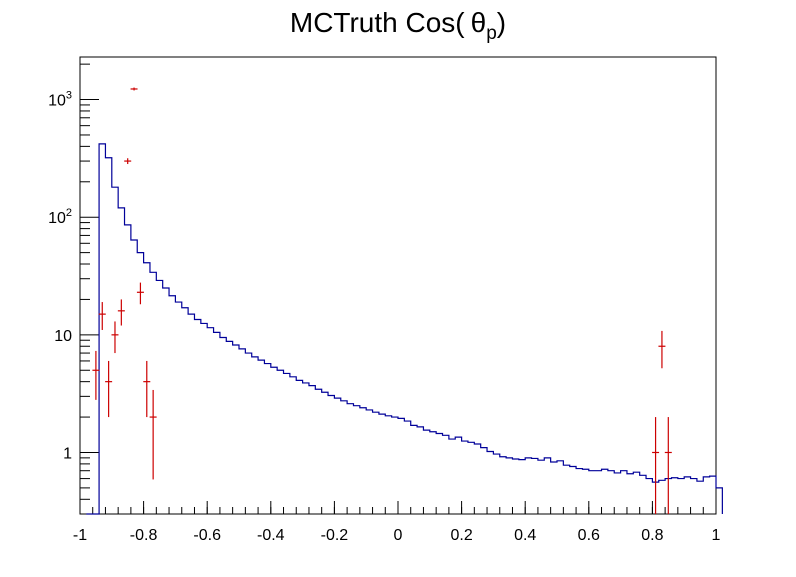  I want to click on x-tick-label: -0.2, so click(335, 535).